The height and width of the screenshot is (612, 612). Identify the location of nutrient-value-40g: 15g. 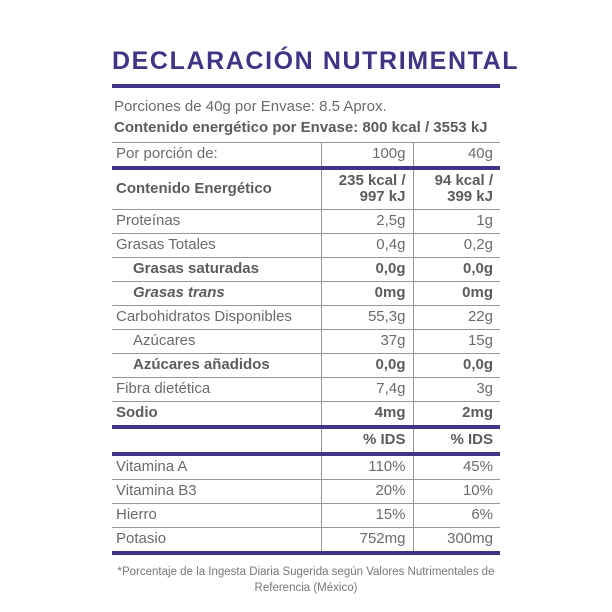
(456, 341).